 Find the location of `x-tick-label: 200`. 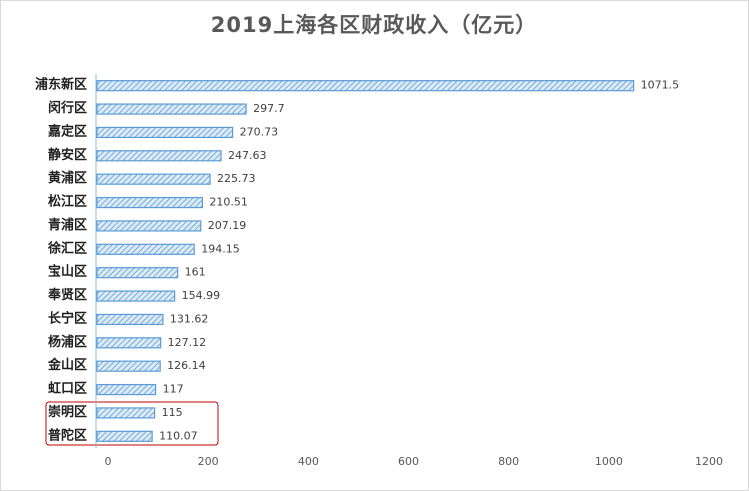

x-tick-label: 200 is located at coordinates (208, 461).